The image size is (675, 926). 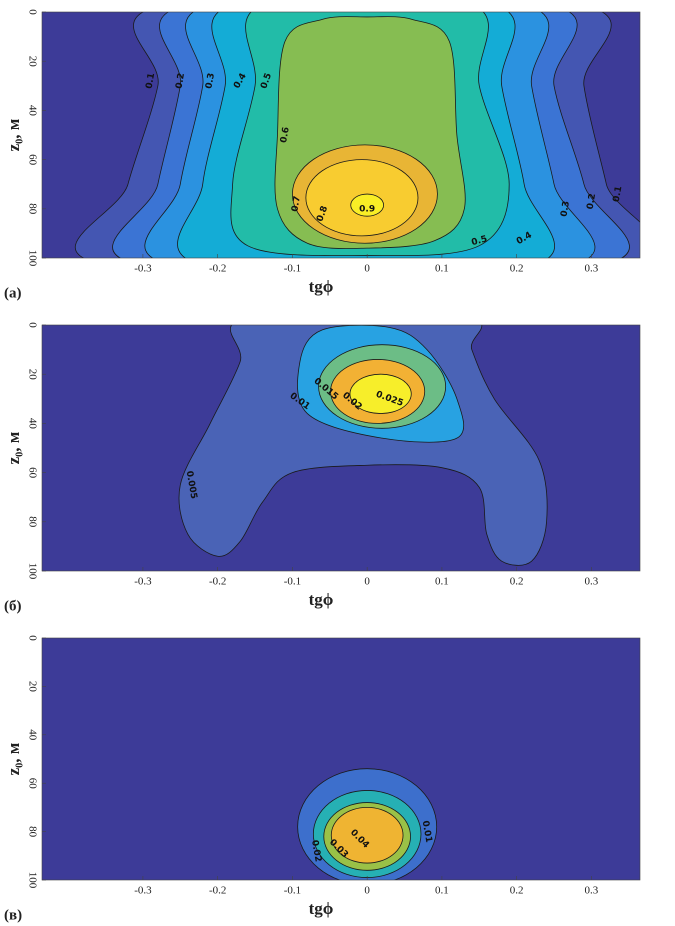 What do you see at coordinates (285, 134) in the screenshot?
I see `contour-label: 0.6` at bounding box center [285, 134].